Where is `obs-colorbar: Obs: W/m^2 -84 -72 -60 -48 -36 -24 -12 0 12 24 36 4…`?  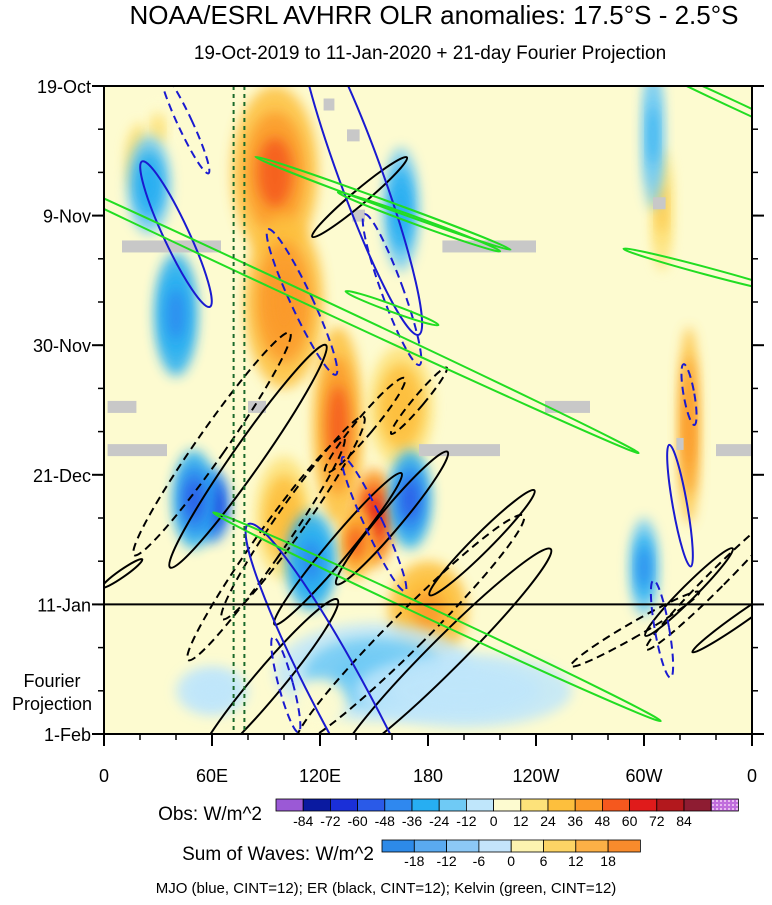 obs-colorbar: Obs: W/m^2 -84 -72 -60 -48 -36 -24 -12 0 12 24 36 4… is located at coordinates (448, 813).